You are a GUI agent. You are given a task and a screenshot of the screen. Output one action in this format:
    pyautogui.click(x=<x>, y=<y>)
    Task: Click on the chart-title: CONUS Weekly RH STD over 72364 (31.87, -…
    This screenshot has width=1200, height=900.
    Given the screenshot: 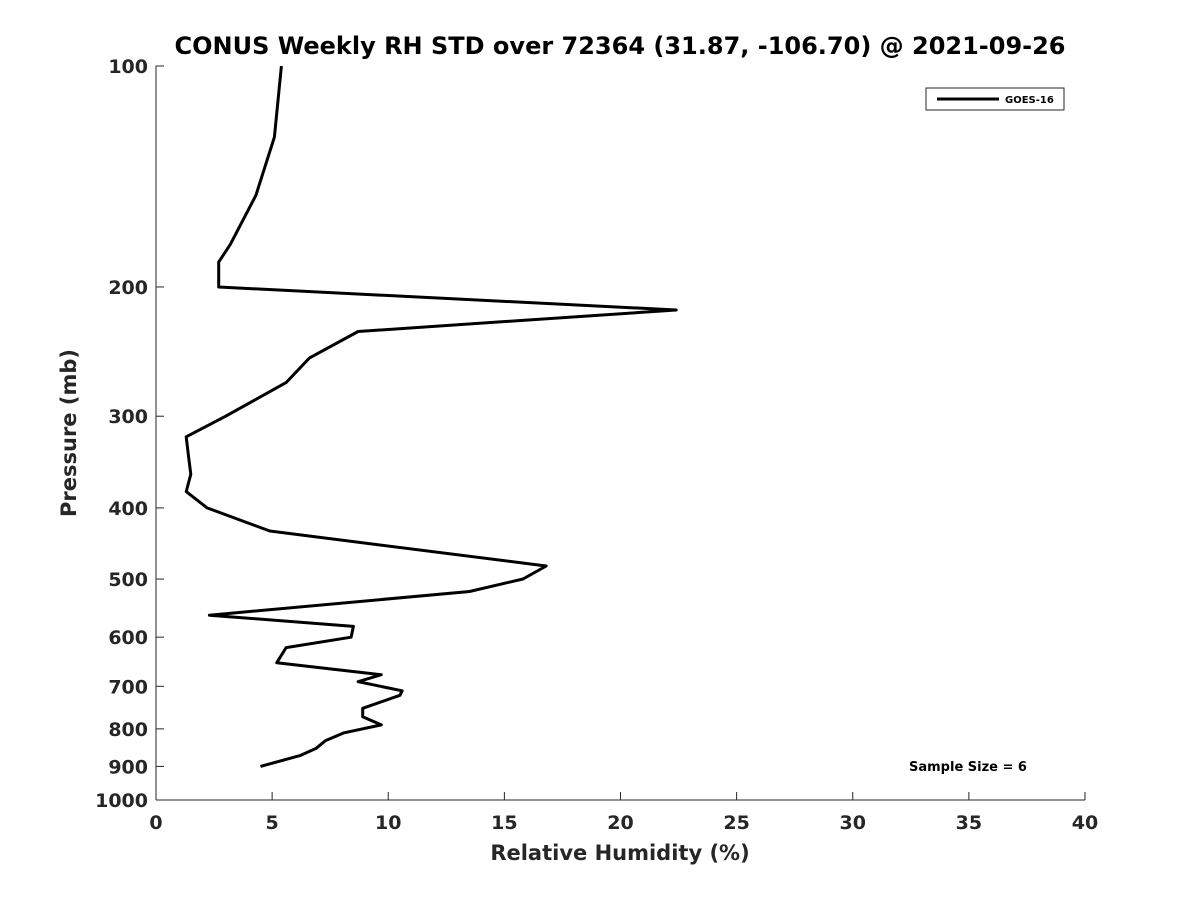 What is the action you would take?
    pyautogui.click(x=619, y=46)
    